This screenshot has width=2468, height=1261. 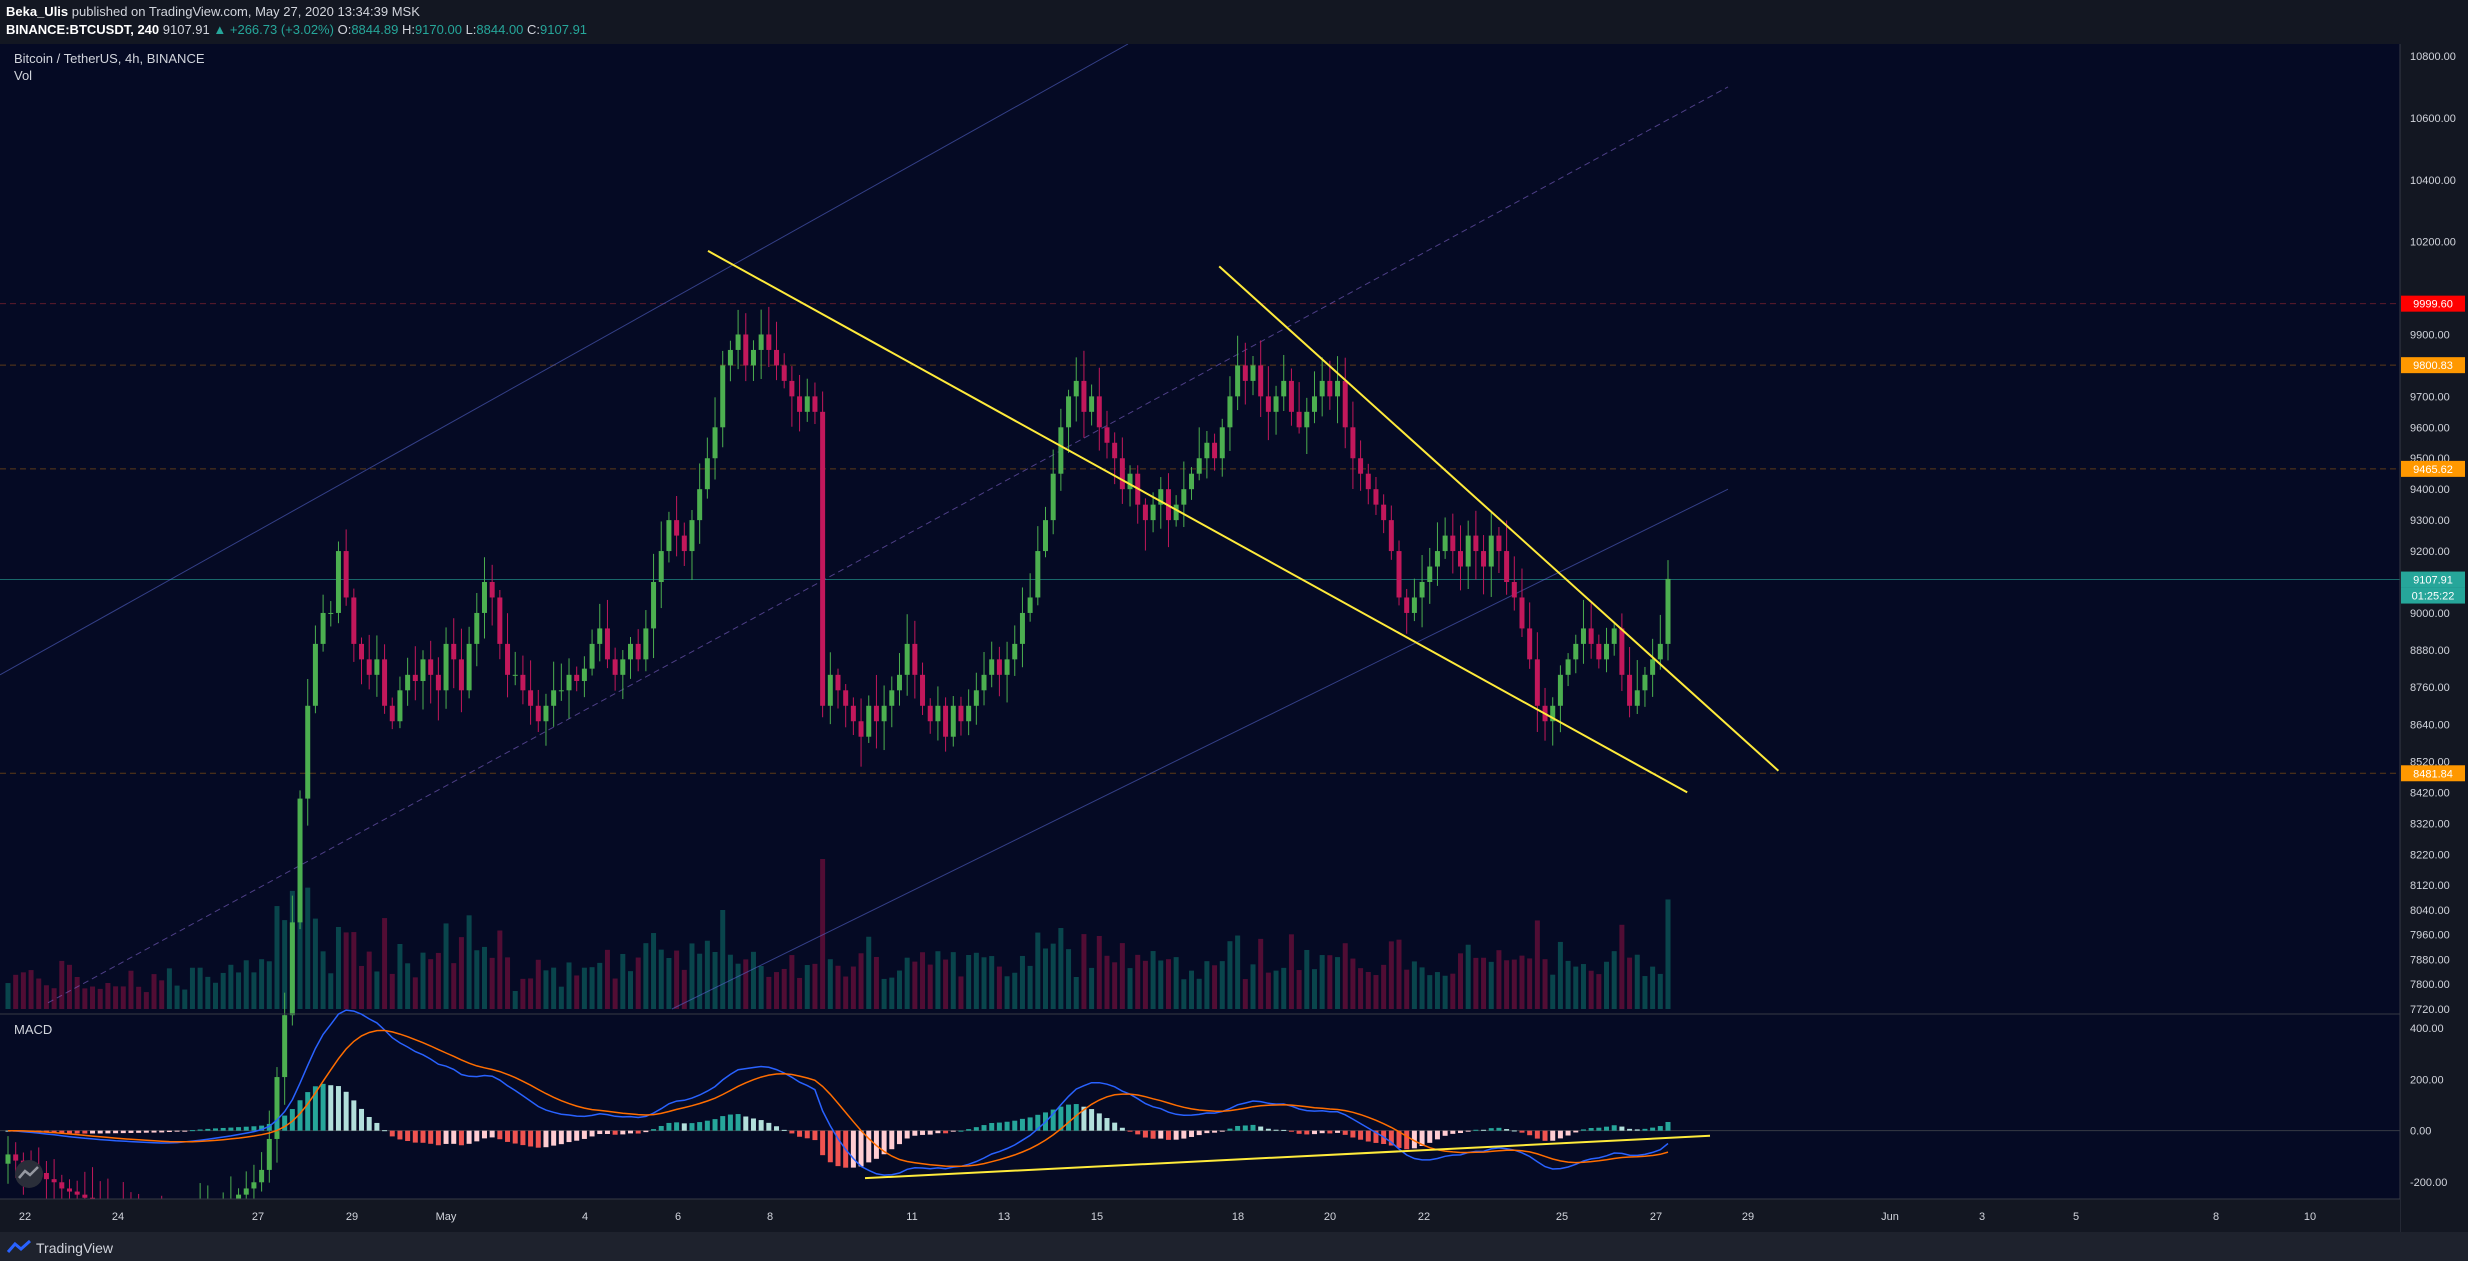 What do you see at coordinates (23, 75) in the screenshot?
I see `volume-legend: Vol` at bounding box center [23, 75].